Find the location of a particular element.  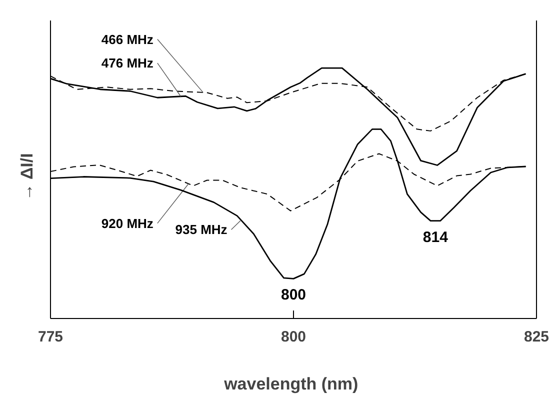

text: 466 MHz is located at coordinates (127, 39).